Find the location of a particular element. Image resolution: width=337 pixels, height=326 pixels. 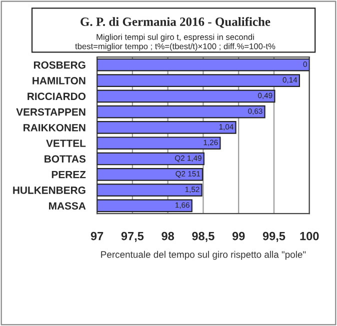

x-tick-label: 98,5 is located at coordinates (203, 237).